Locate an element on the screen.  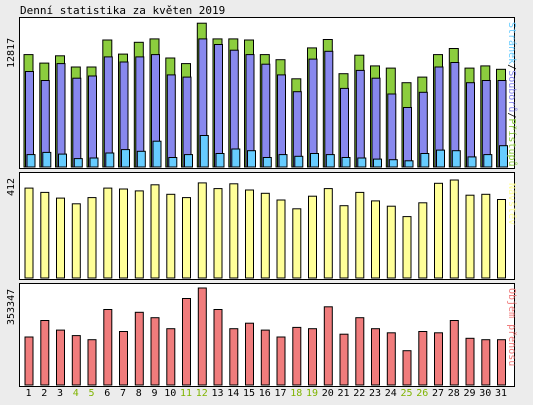
x-tick-label-day-9: 9 is located at coordinates (154, 393).